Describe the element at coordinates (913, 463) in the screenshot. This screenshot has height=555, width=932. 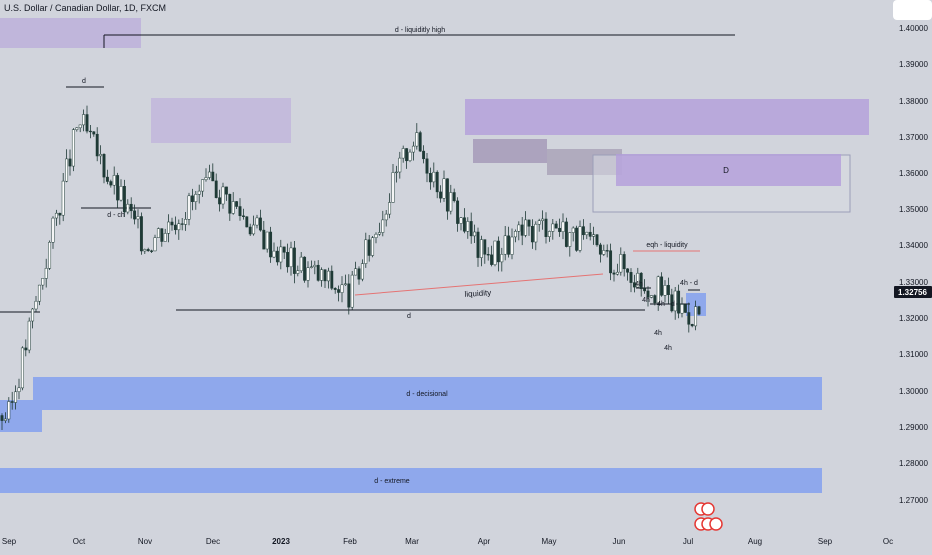
I see `price-tick: 1.28000` at that location.